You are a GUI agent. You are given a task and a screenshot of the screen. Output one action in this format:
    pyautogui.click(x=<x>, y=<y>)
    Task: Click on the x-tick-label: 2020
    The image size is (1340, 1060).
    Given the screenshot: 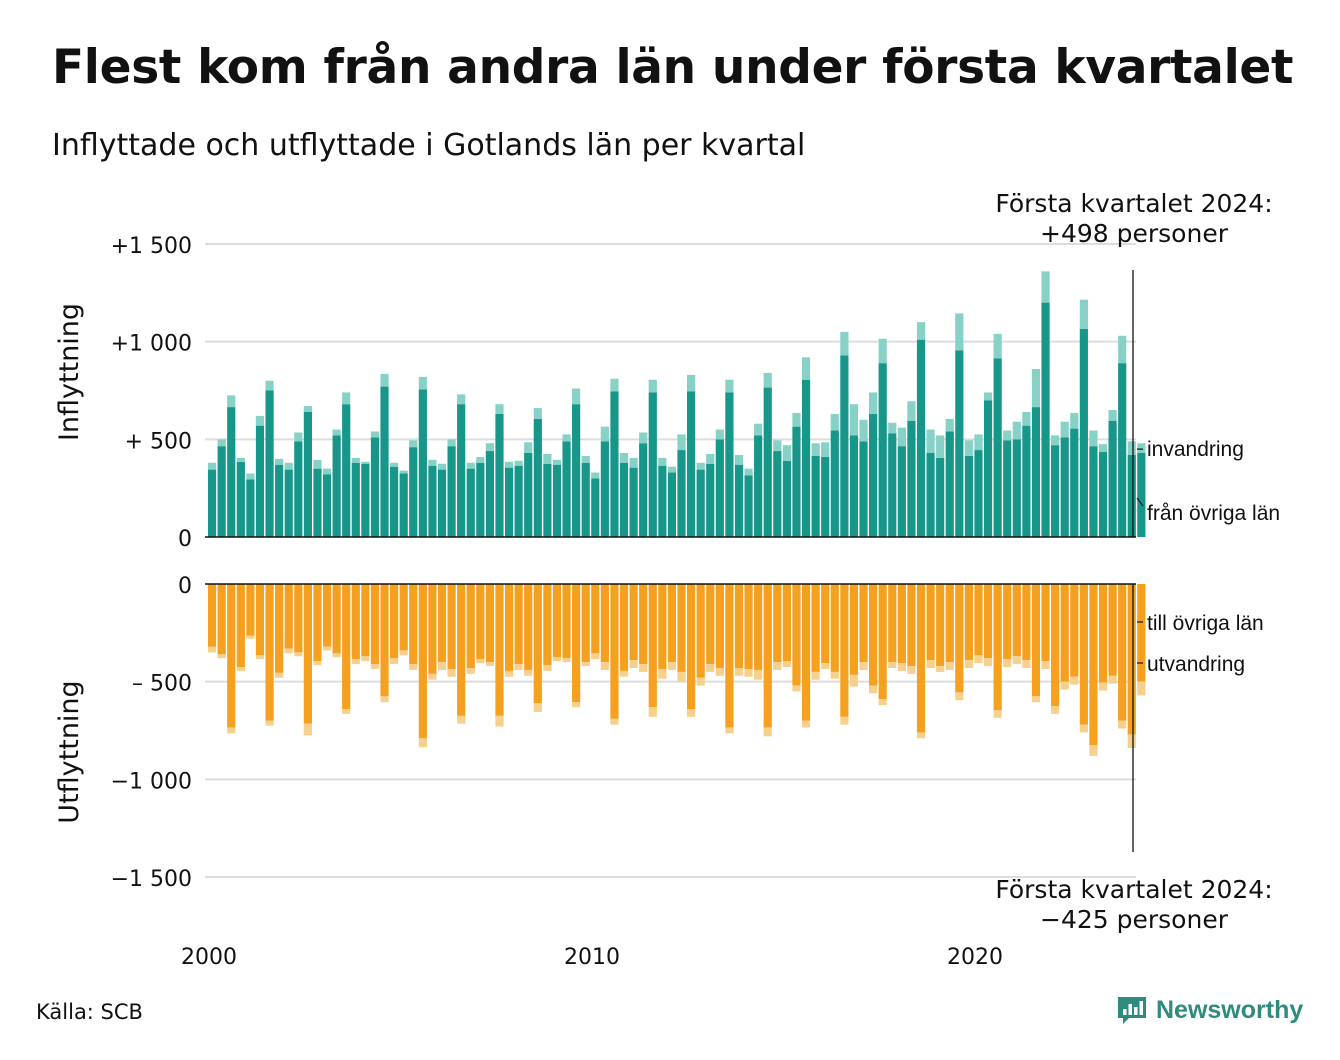 What is the action you would take?
    pyautogui.click(x=975, y=957)
    